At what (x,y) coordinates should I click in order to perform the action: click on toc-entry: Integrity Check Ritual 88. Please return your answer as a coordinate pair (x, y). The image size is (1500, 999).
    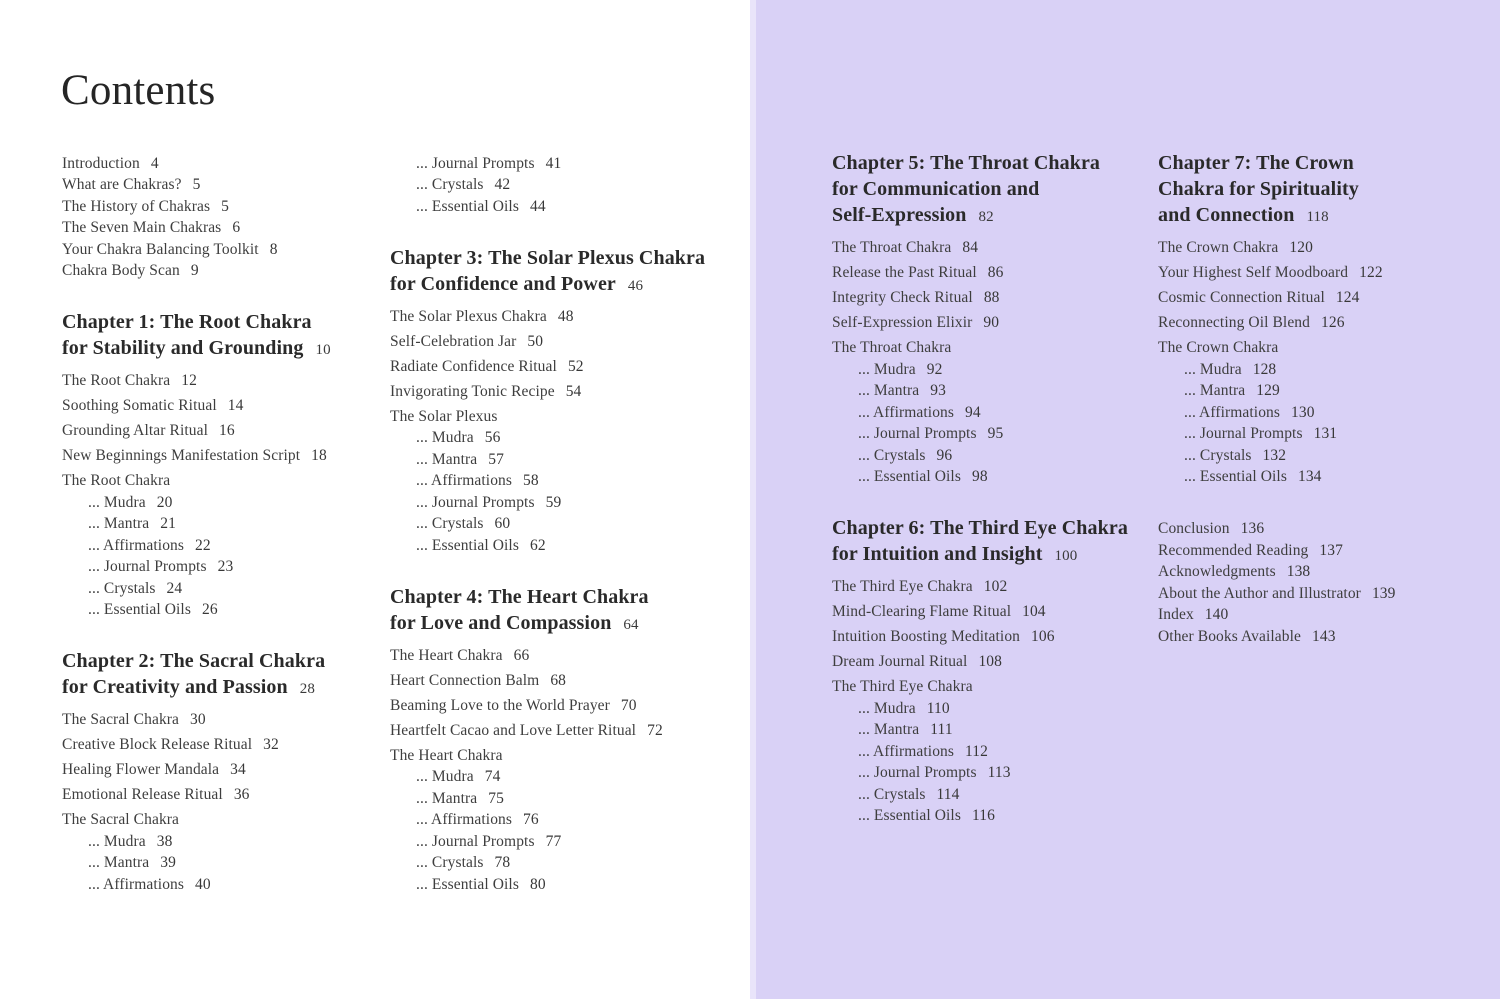
    Looking at the image, I should click on (999, 298).